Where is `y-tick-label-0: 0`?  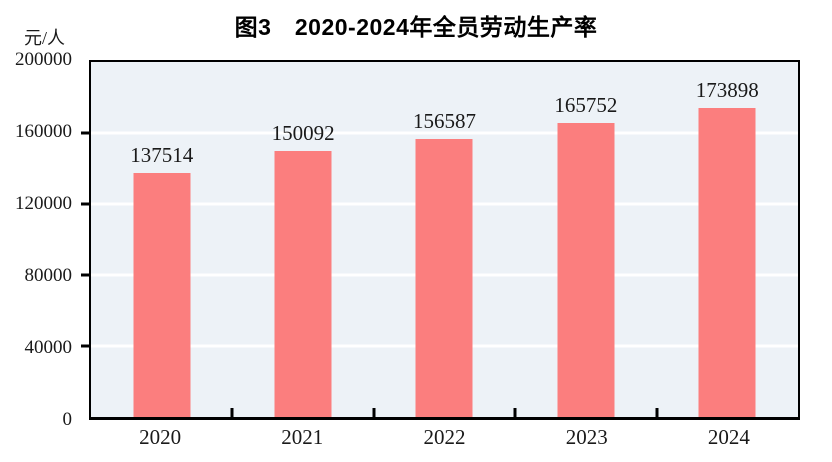 y-tick-label-0: 0 is located at coordinates (67, 419).